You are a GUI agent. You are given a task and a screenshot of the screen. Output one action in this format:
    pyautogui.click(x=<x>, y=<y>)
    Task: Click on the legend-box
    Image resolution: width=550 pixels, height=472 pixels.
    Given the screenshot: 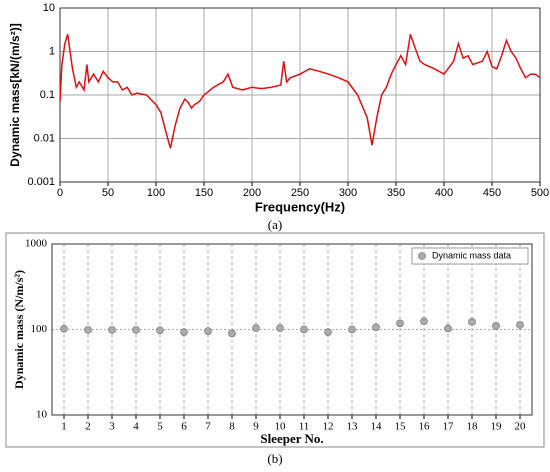 What is the action you would take?
    pyautogui.click(x=470, y=256)
    